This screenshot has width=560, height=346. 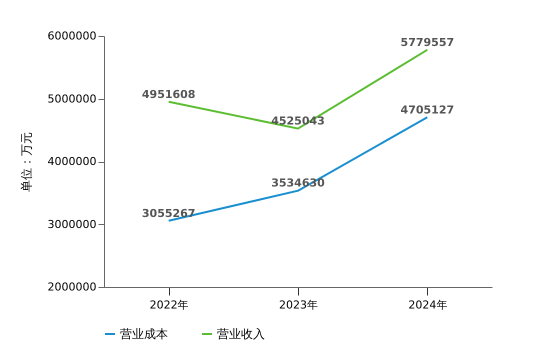 What do you see at coordinates (27, 162) in the screenshot?
I see `y-axis-title: 单位：万元` at bounding box center [27, 162].